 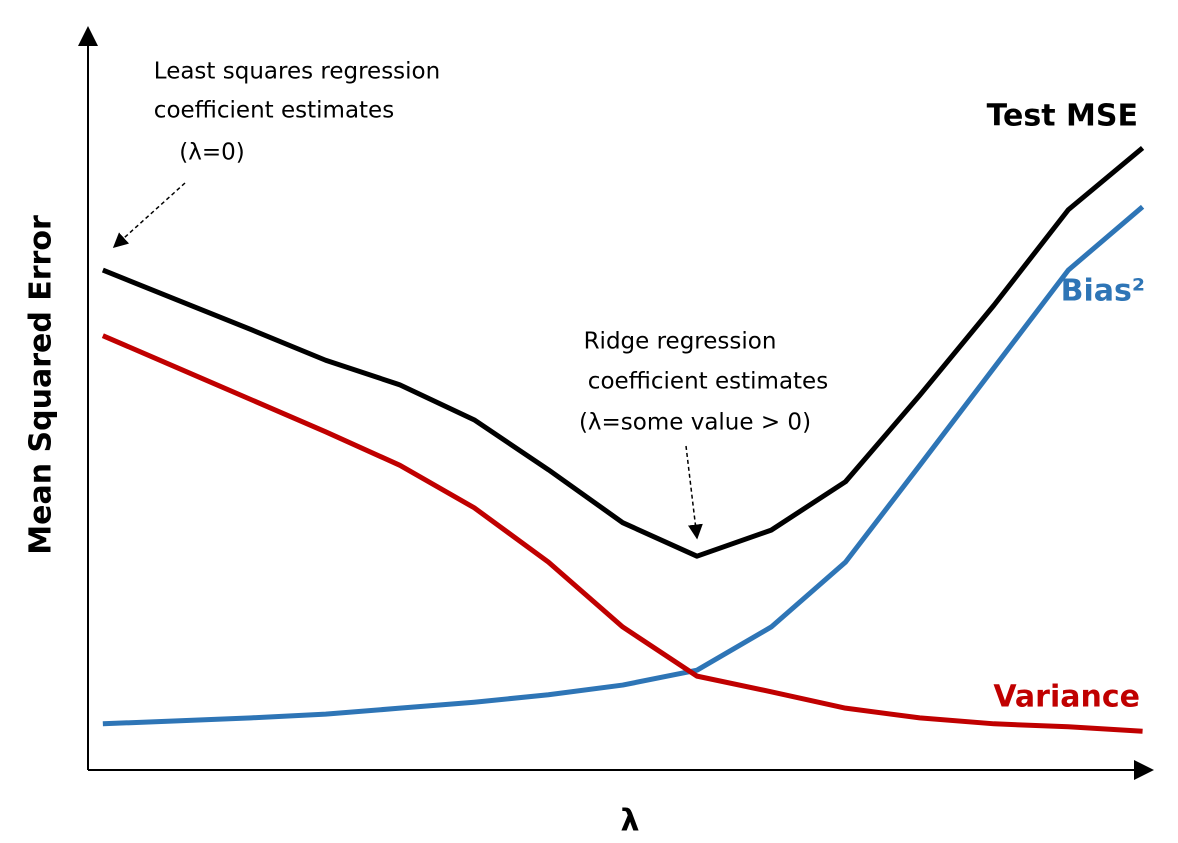 I want to click on y-axis-label: Mean Squared Error, so click(x=41, y=385).